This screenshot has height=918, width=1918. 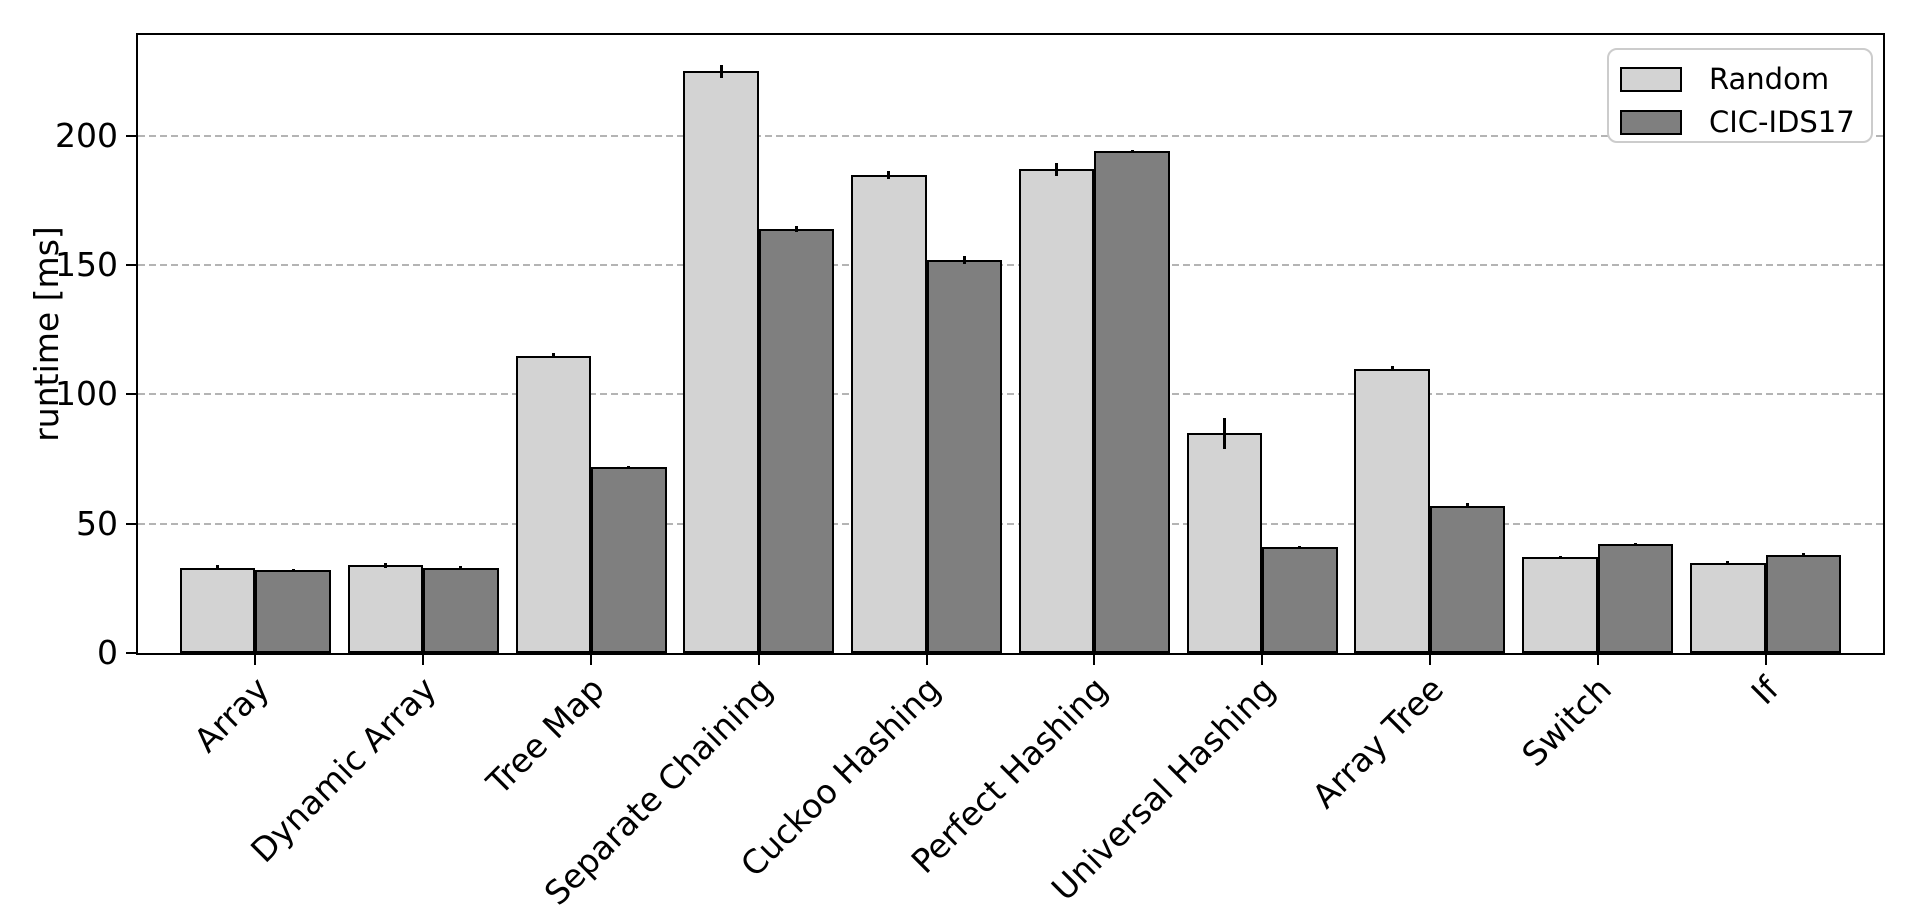 I want to click on x-tick-separate-chaining, so click(x=758, y=660).